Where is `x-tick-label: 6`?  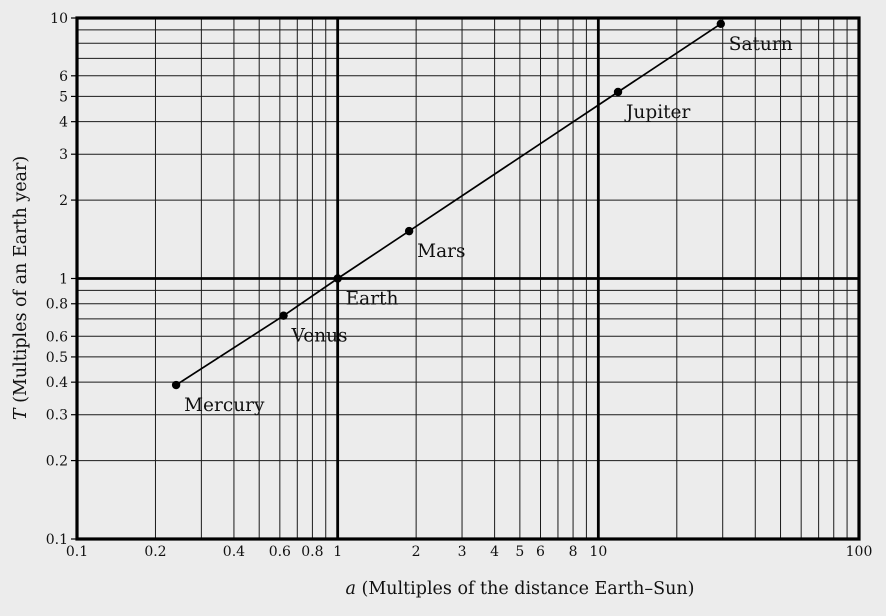 x-tick-label: 6 is located at coordinates (540, 552).